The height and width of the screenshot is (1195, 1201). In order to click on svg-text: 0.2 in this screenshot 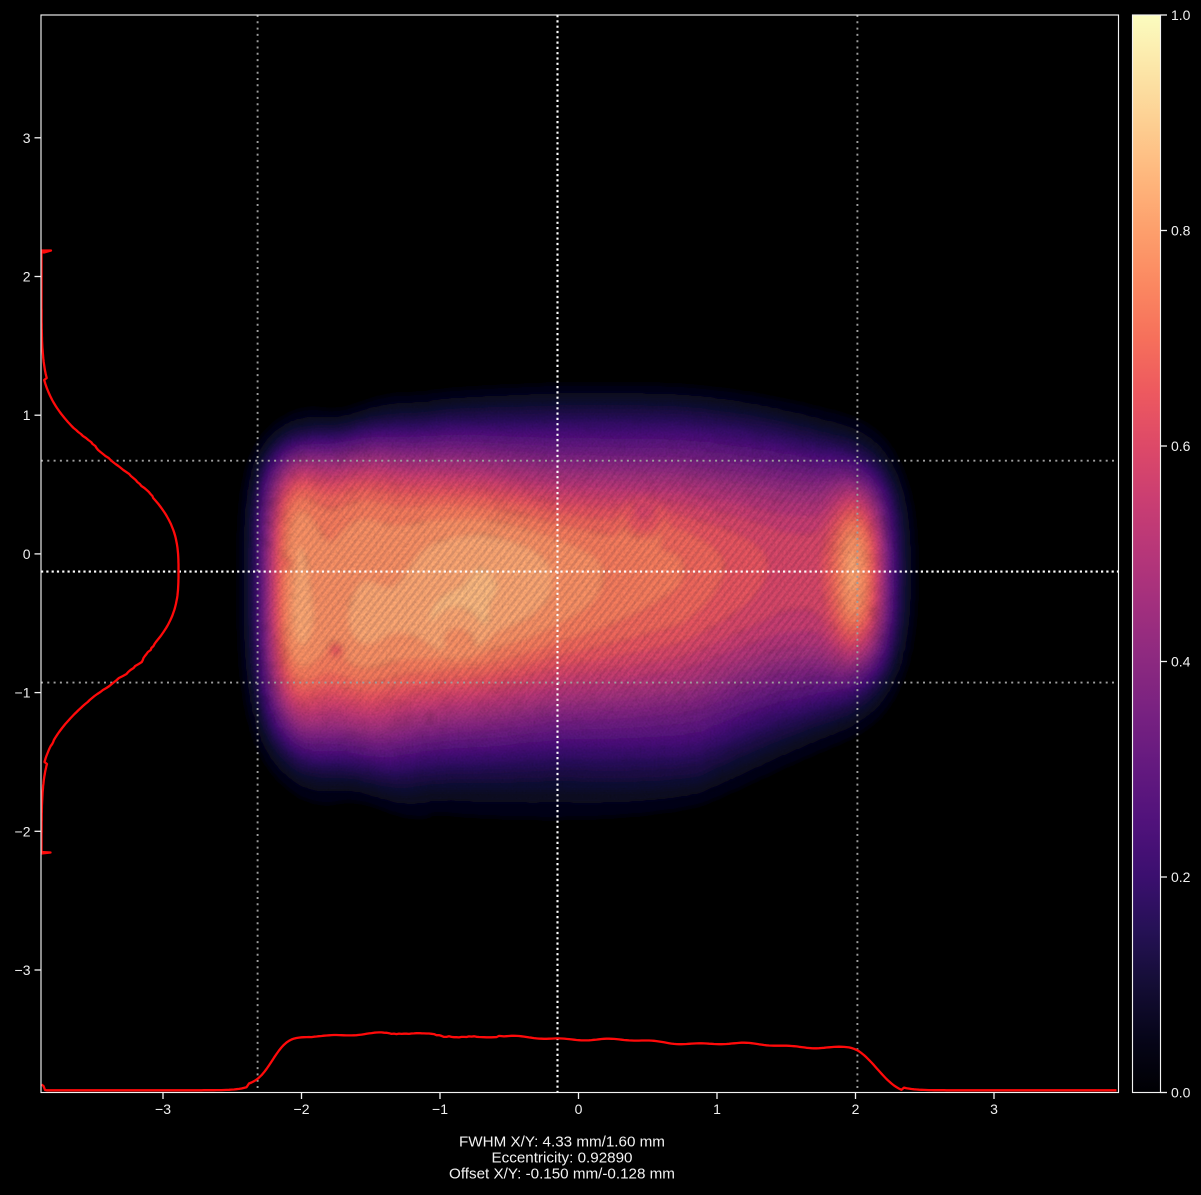, I will do `click(1181, 877)`.